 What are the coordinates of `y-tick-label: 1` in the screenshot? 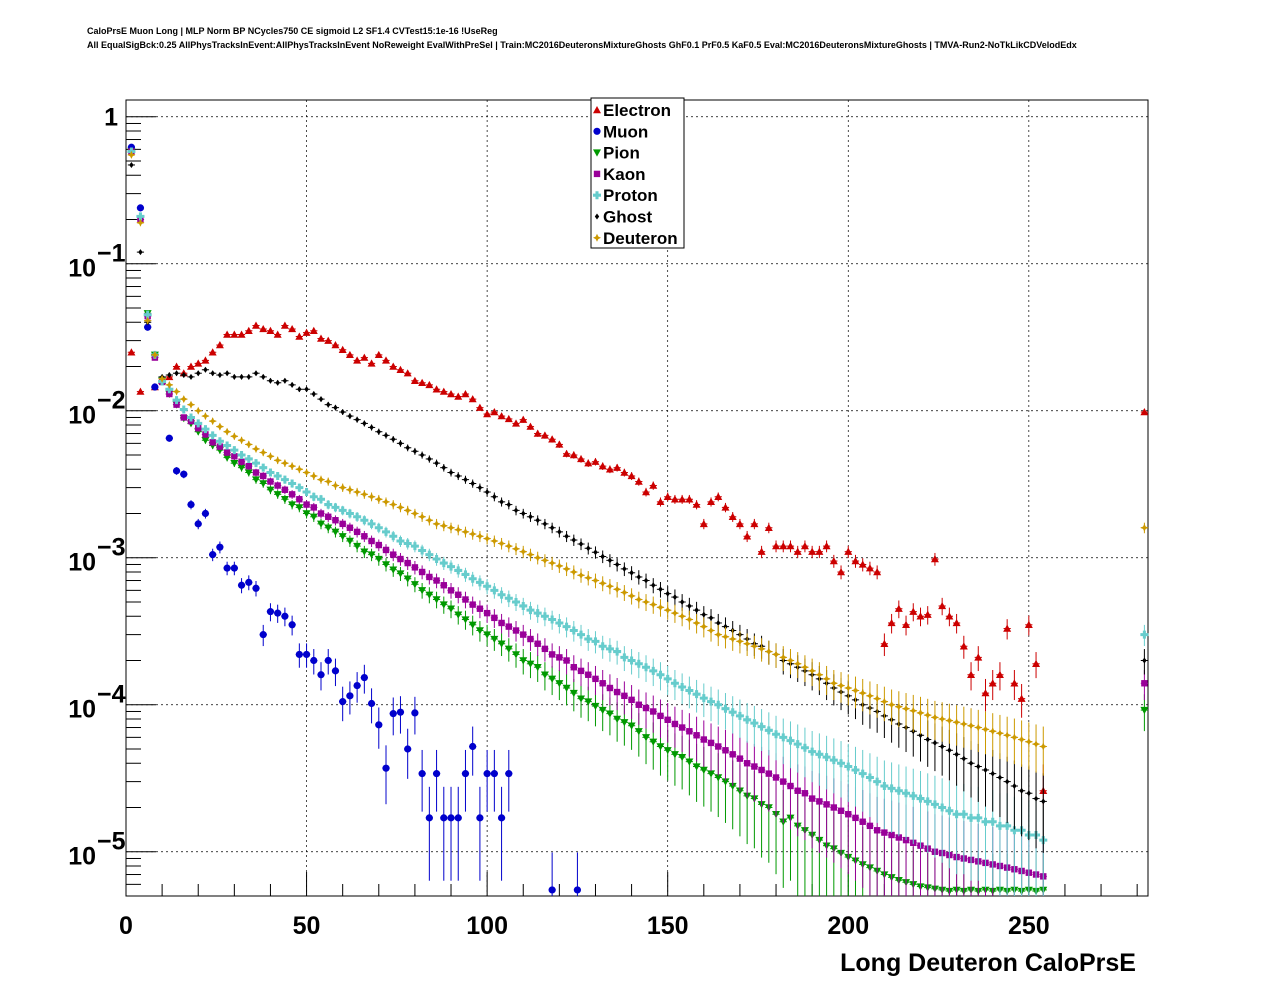 It's located at (111, 118).